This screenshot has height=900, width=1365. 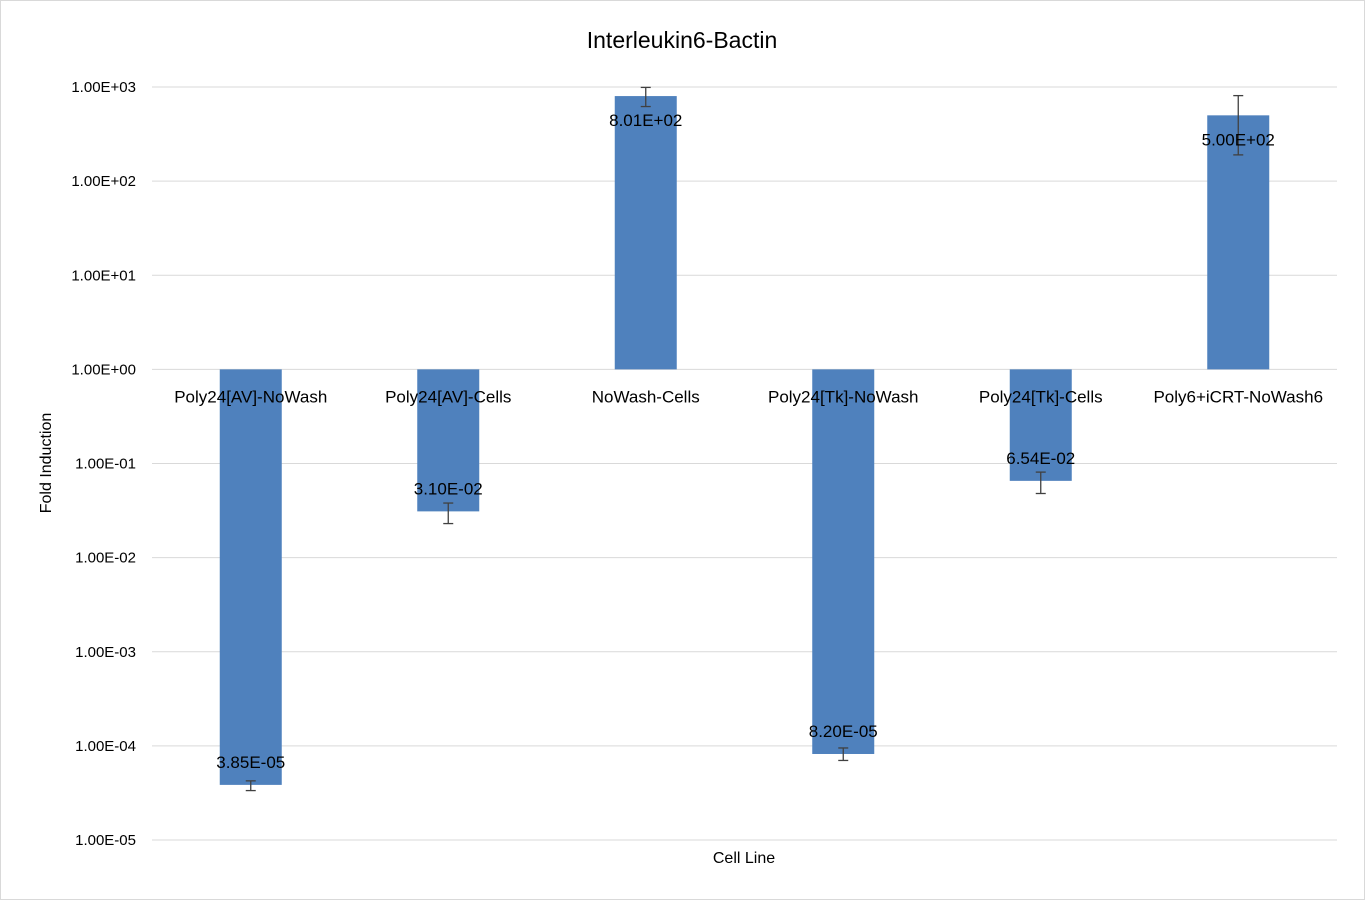 I want to click on category-label: Poly6+iCRT-NoWash6, so click(x=1238, y=396).